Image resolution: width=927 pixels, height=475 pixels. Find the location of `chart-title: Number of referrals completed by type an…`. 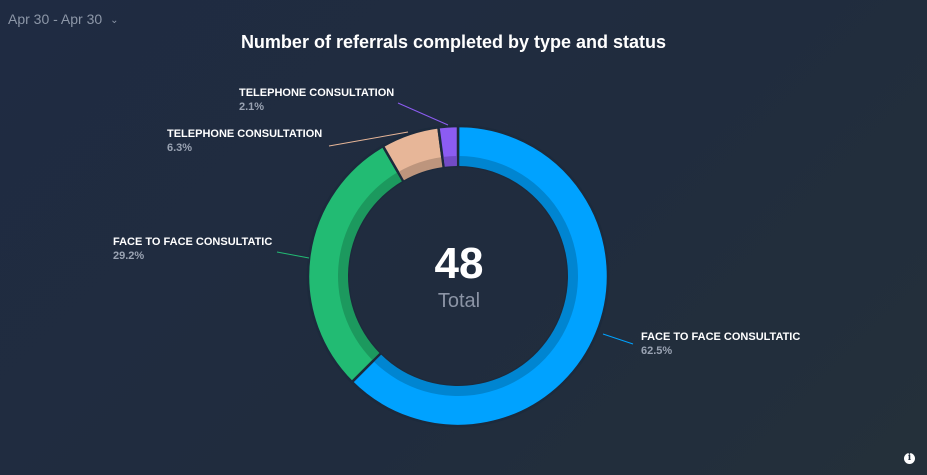

chart-title: Number of referrals completed by type an… is located at coordinates (453, 42).